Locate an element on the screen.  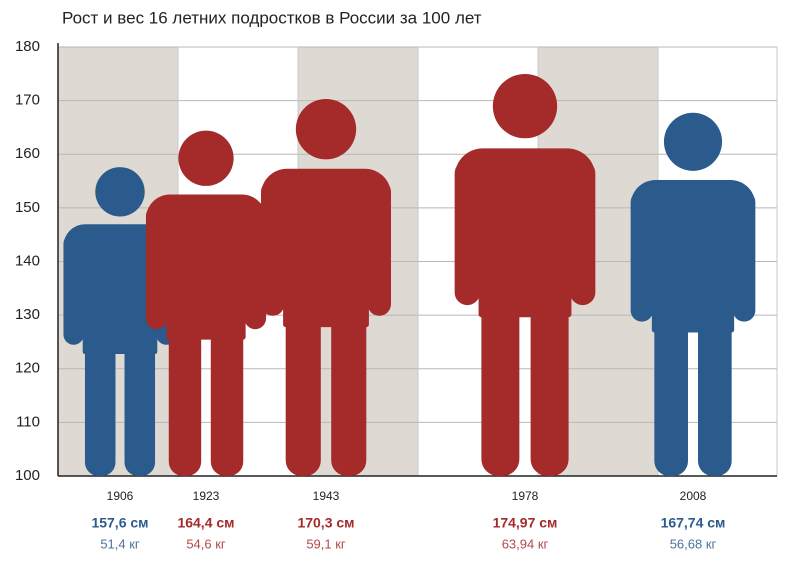
height-label: 167,74 см is located at coordinates (693, 523).